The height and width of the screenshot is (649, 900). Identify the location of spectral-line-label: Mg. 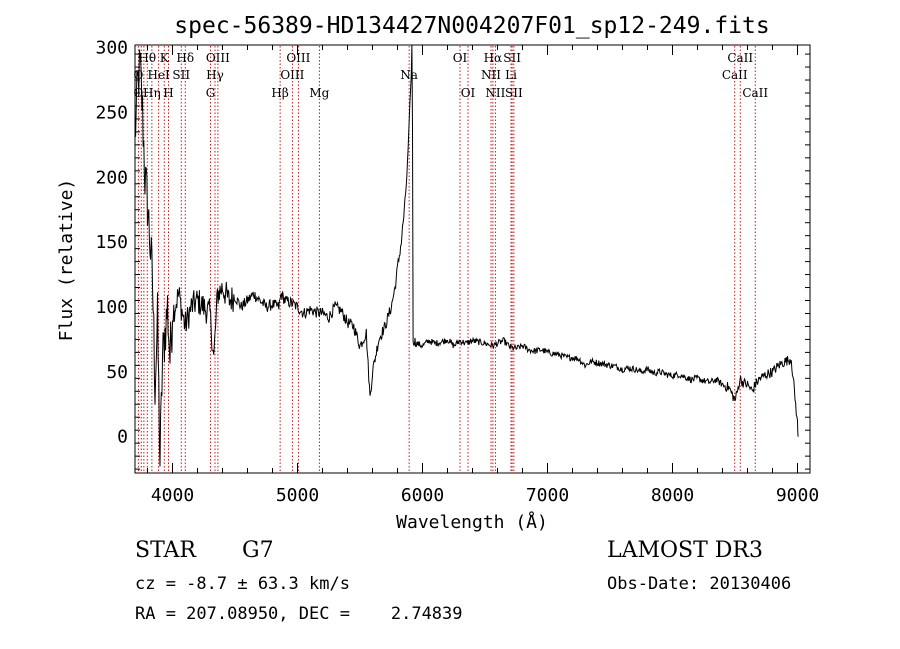
(319, 93).